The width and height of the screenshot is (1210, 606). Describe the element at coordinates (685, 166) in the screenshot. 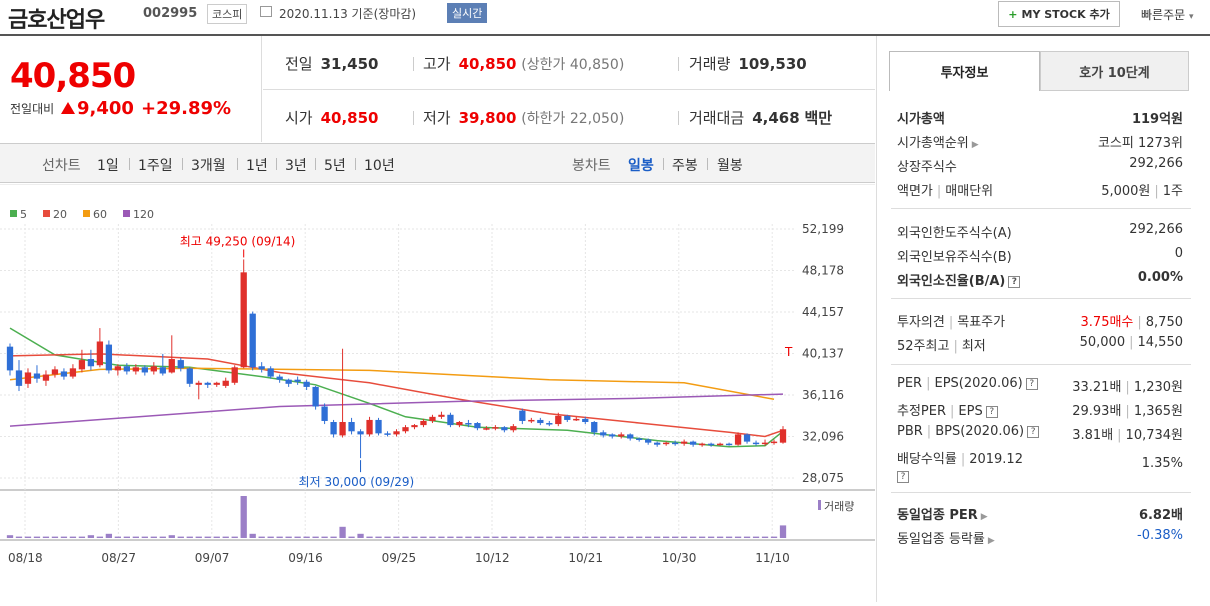

I see `tab-weekly: 주봉` at that location.